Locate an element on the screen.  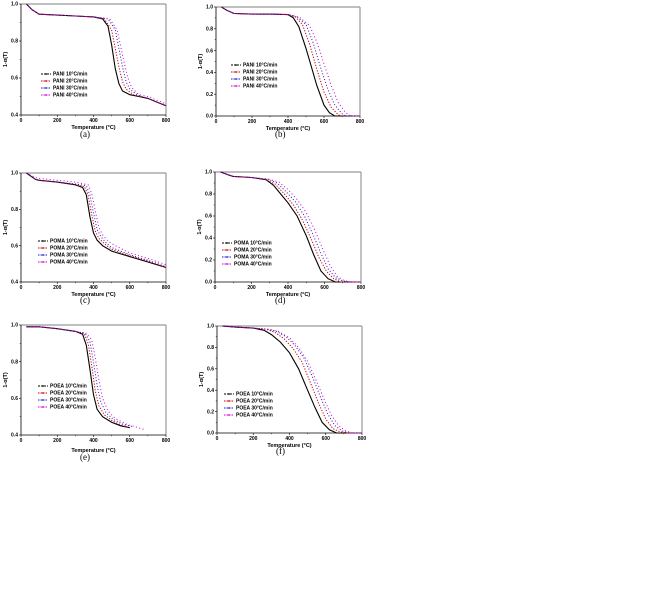
legend-label: POEA 20°C/min is located at coordinates (68, 394).